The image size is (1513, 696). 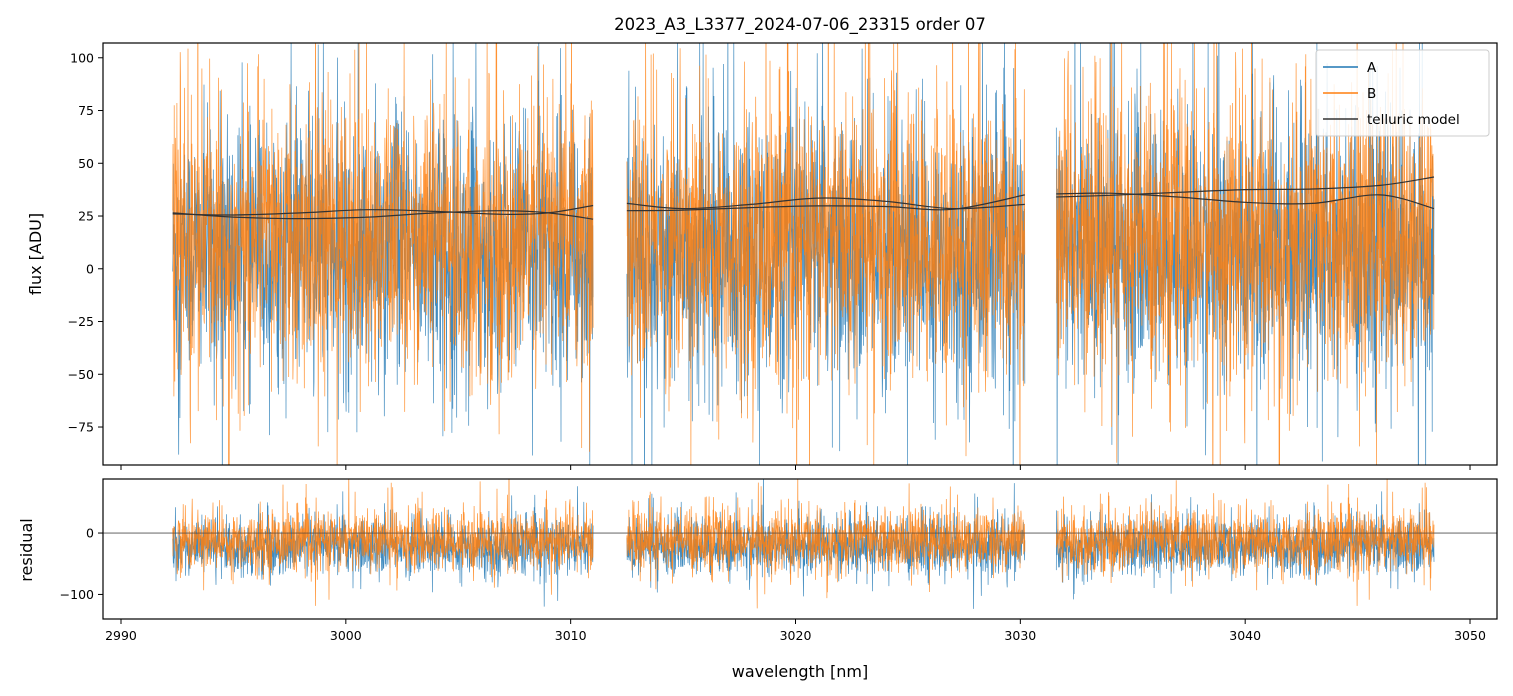 I want to click on top-y-tick-label: 100, so click(x=82, y=57).